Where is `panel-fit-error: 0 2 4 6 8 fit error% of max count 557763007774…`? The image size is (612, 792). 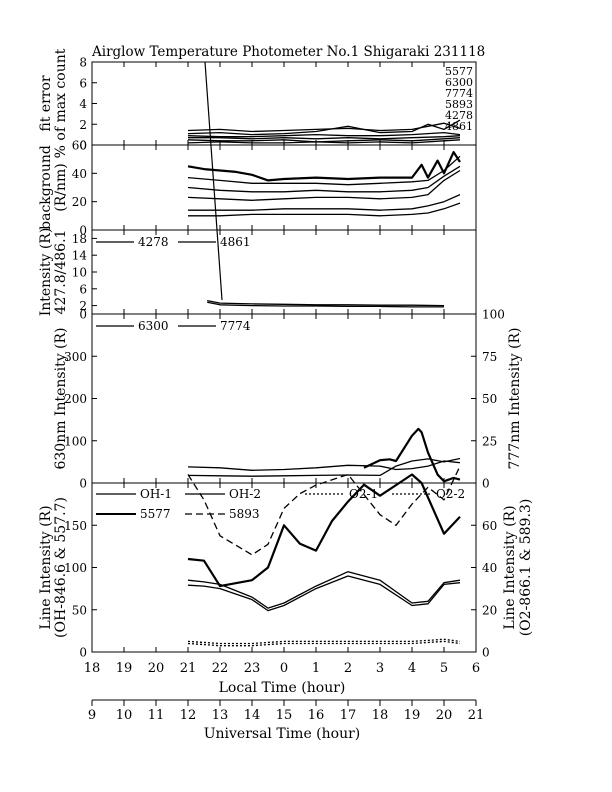 panel-fit-error: 0 2 4 6 8 fit error% of max count 557763007774… is located at coordinates (257, 103).